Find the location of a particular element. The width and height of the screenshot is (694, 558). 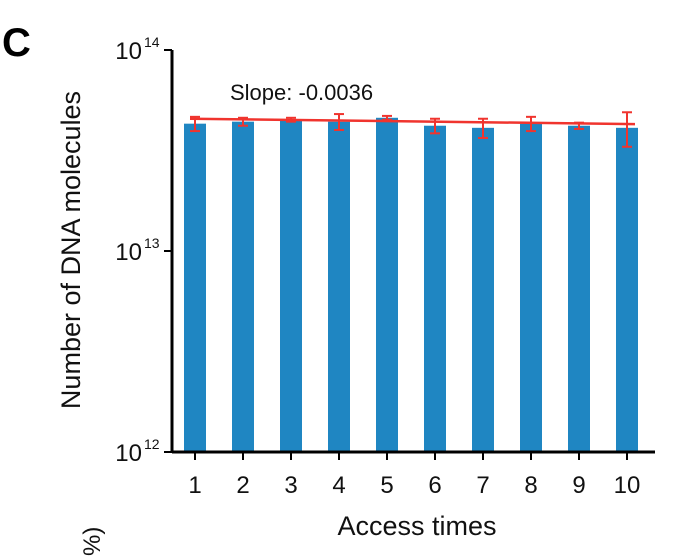

x-tick-label-8: 8 is located at coordinates (530, 485).